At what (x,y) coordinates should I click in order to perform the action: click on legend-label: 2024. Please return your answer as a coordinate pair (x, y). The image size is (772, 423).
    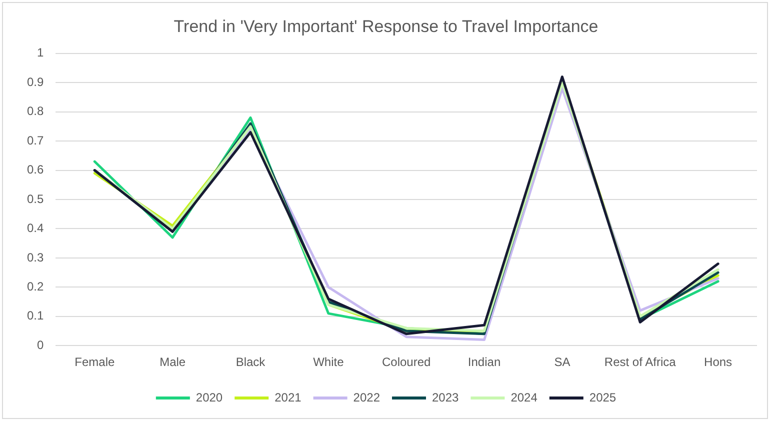
    Looking at the image, I should click on (524, 397).